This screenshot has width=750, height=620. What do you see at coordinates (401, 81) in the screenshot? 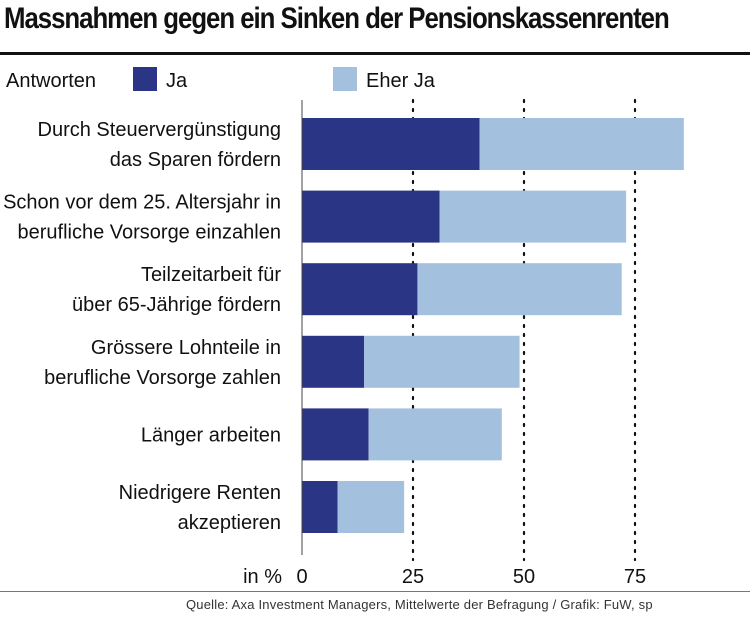
I see `legend-label-eher-ja: Eher Ja` at bounding box center [401, 81].